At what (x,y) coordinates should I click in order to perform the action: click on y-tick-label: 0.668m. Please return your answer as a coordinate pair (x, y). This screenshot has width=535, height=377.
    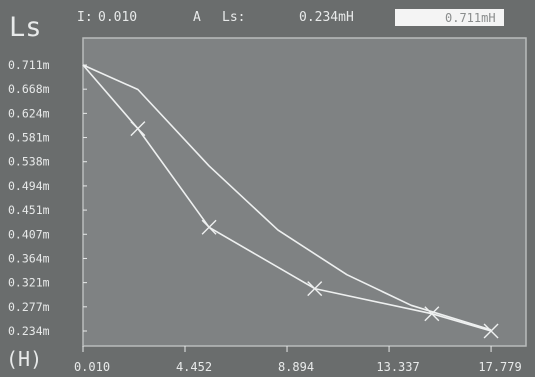
    Looking at the image, I should click on (29, 89).